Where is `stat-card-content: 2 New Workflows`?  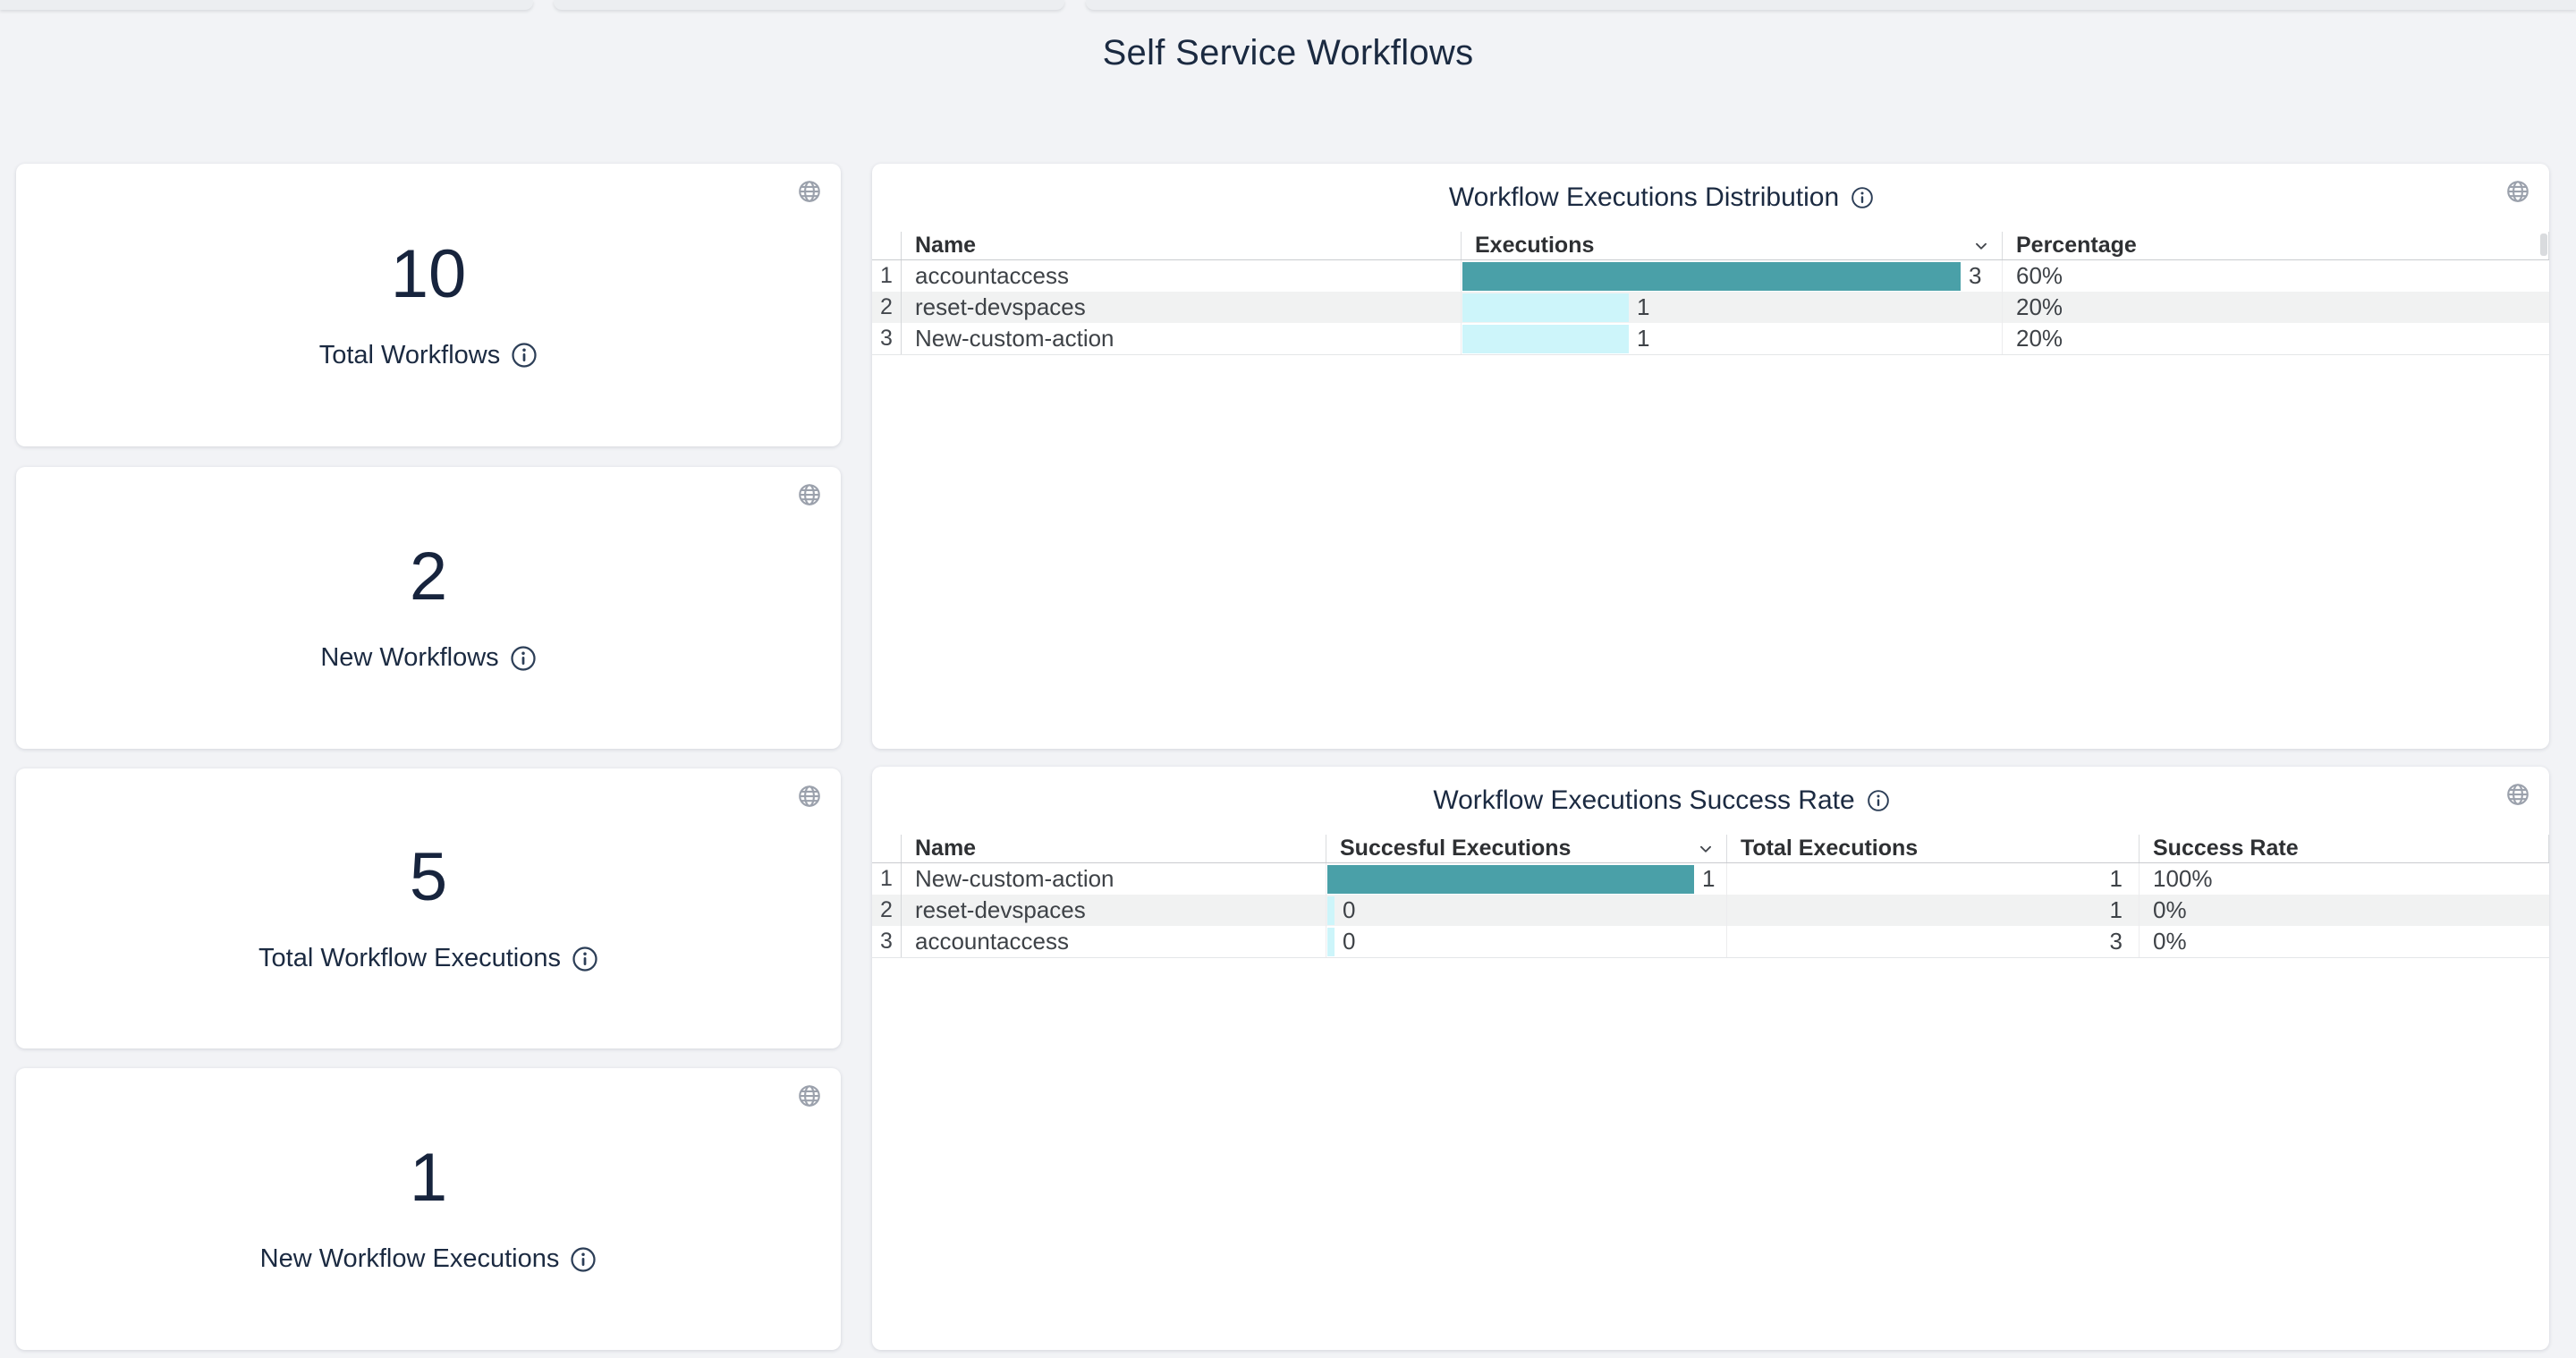
stat-card-content: 2 New Workflows is located at coordinates (428, 608).